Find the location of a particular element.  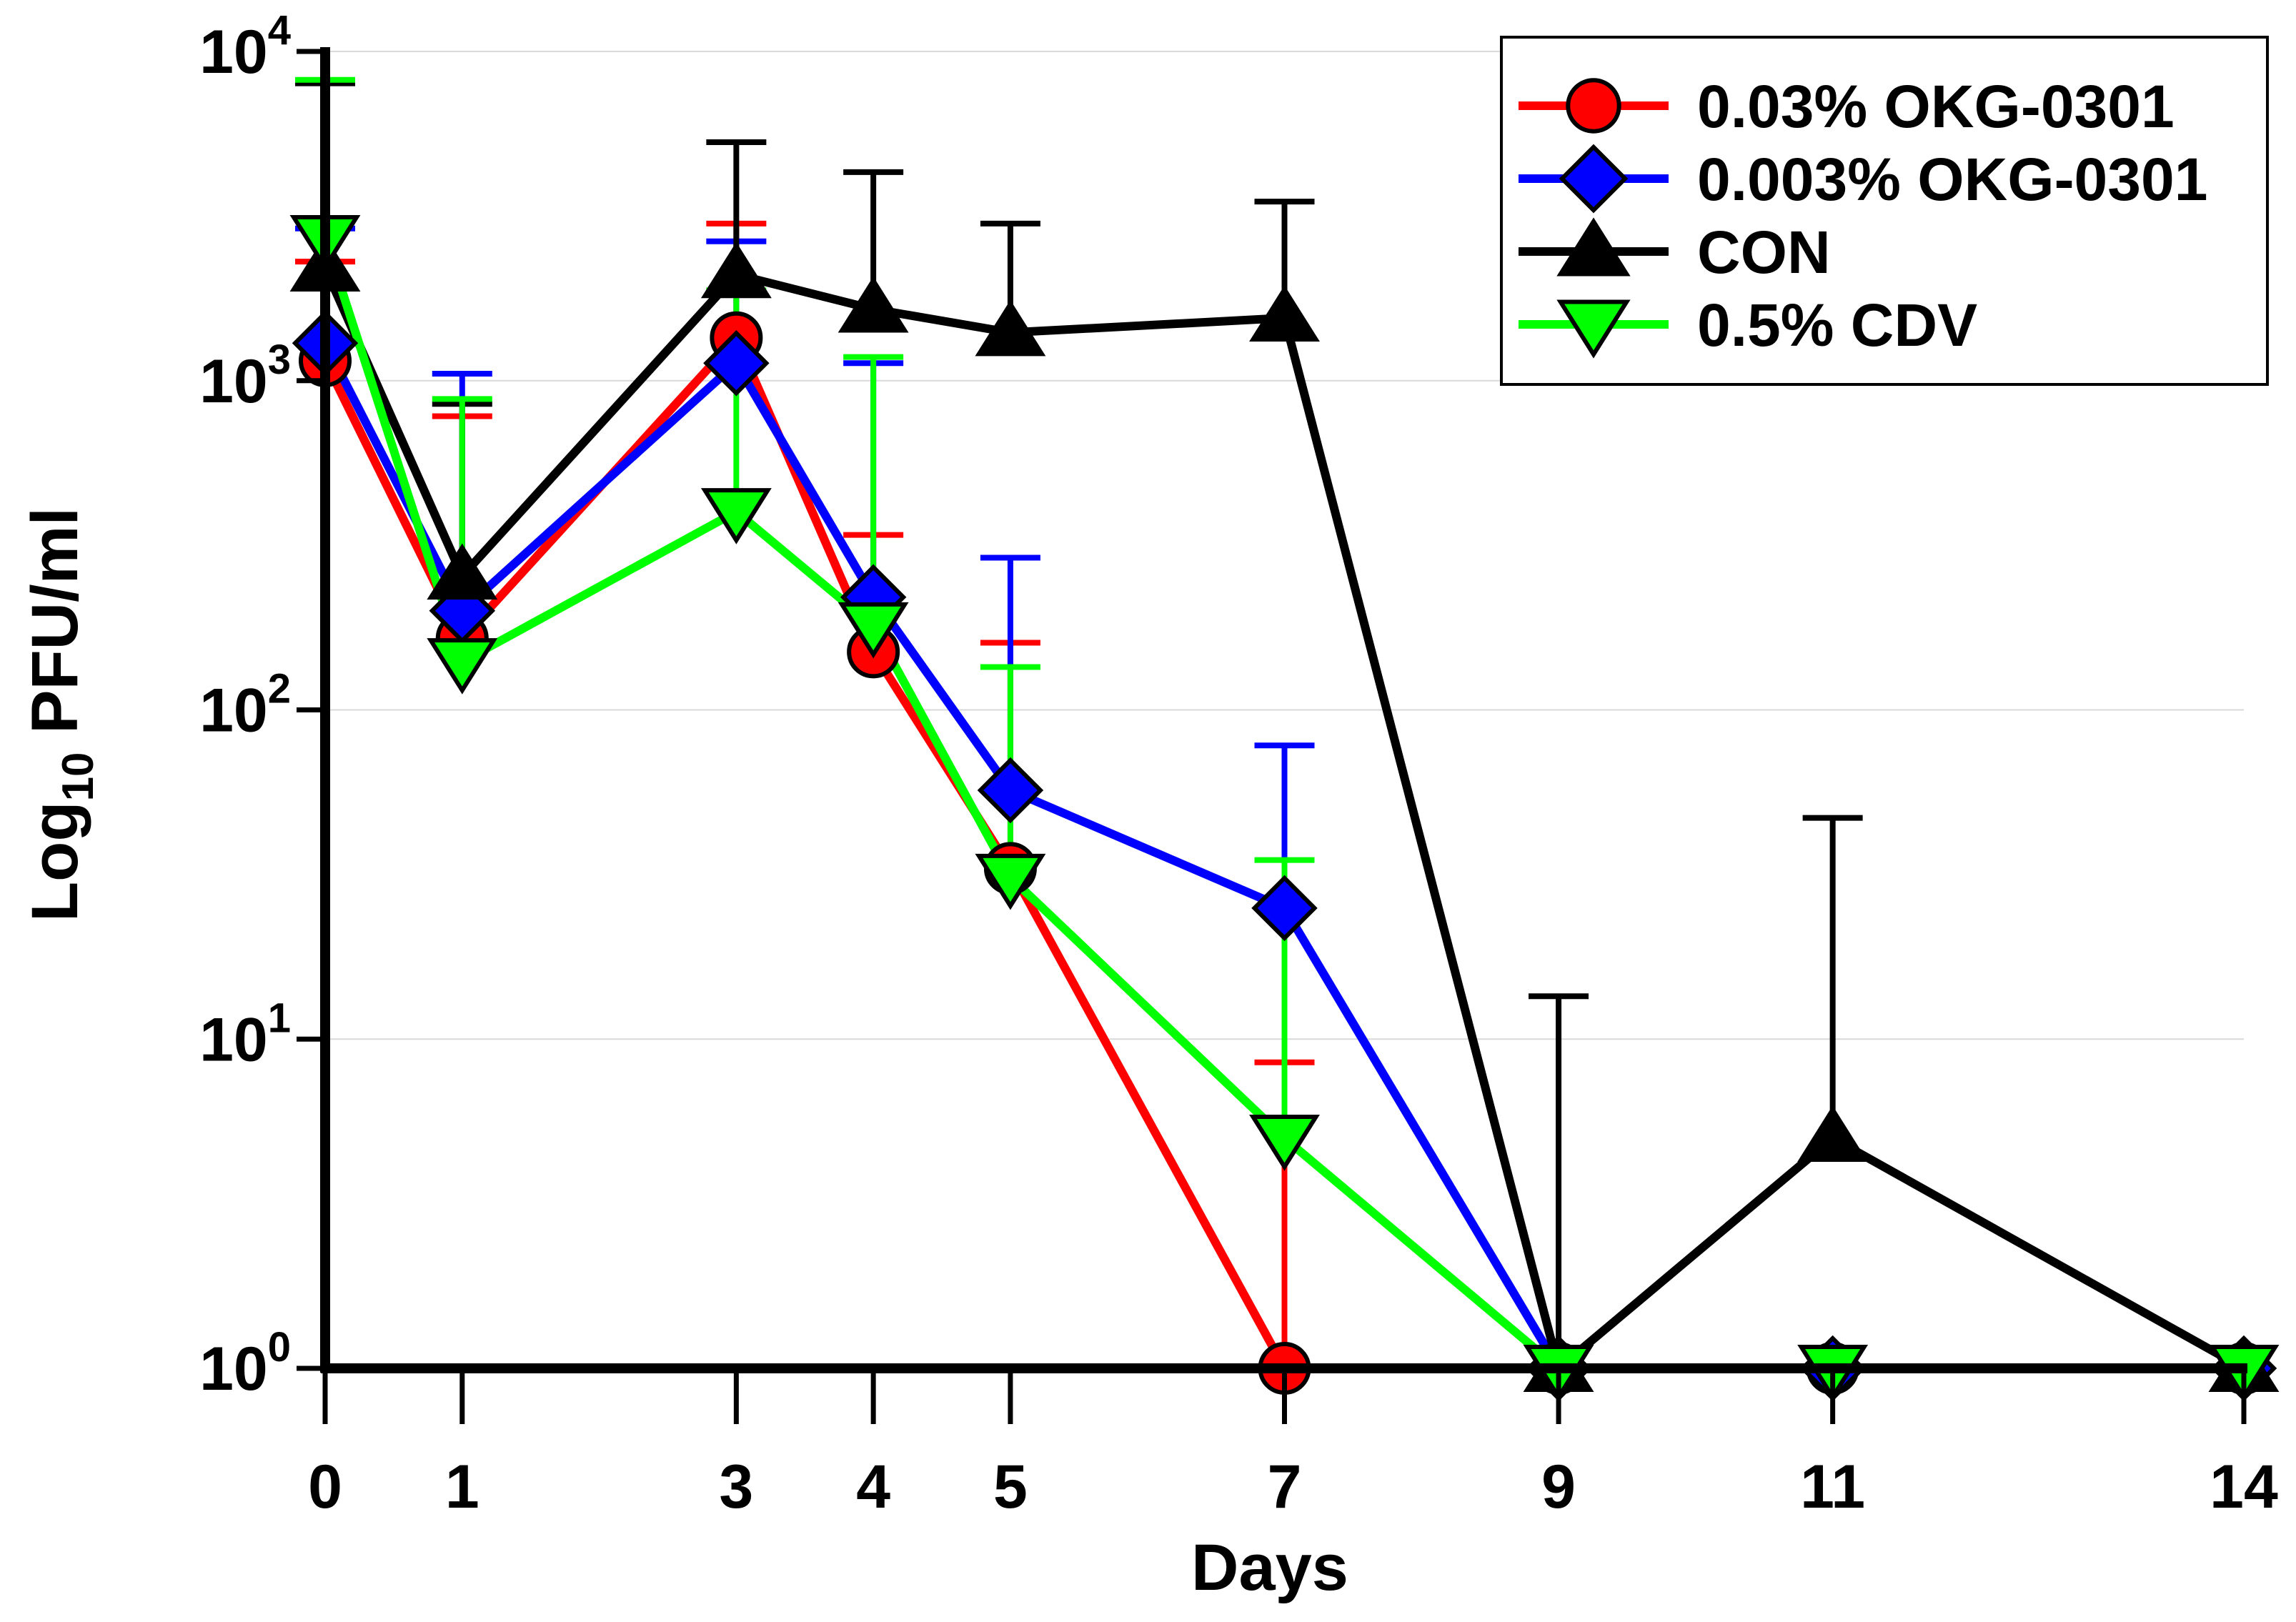

y-axis-title: Log10 PFU/ml is located at coordinates (61, 714).